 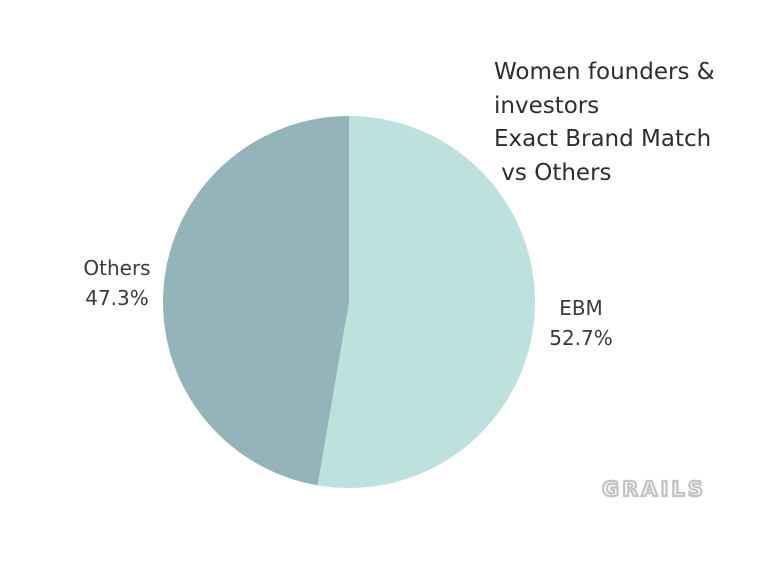 What do you see at coordinates (604, 72) in the screenshot?
I see `chart-title-line-1: Women founders &` at bounding box center [604, 72].